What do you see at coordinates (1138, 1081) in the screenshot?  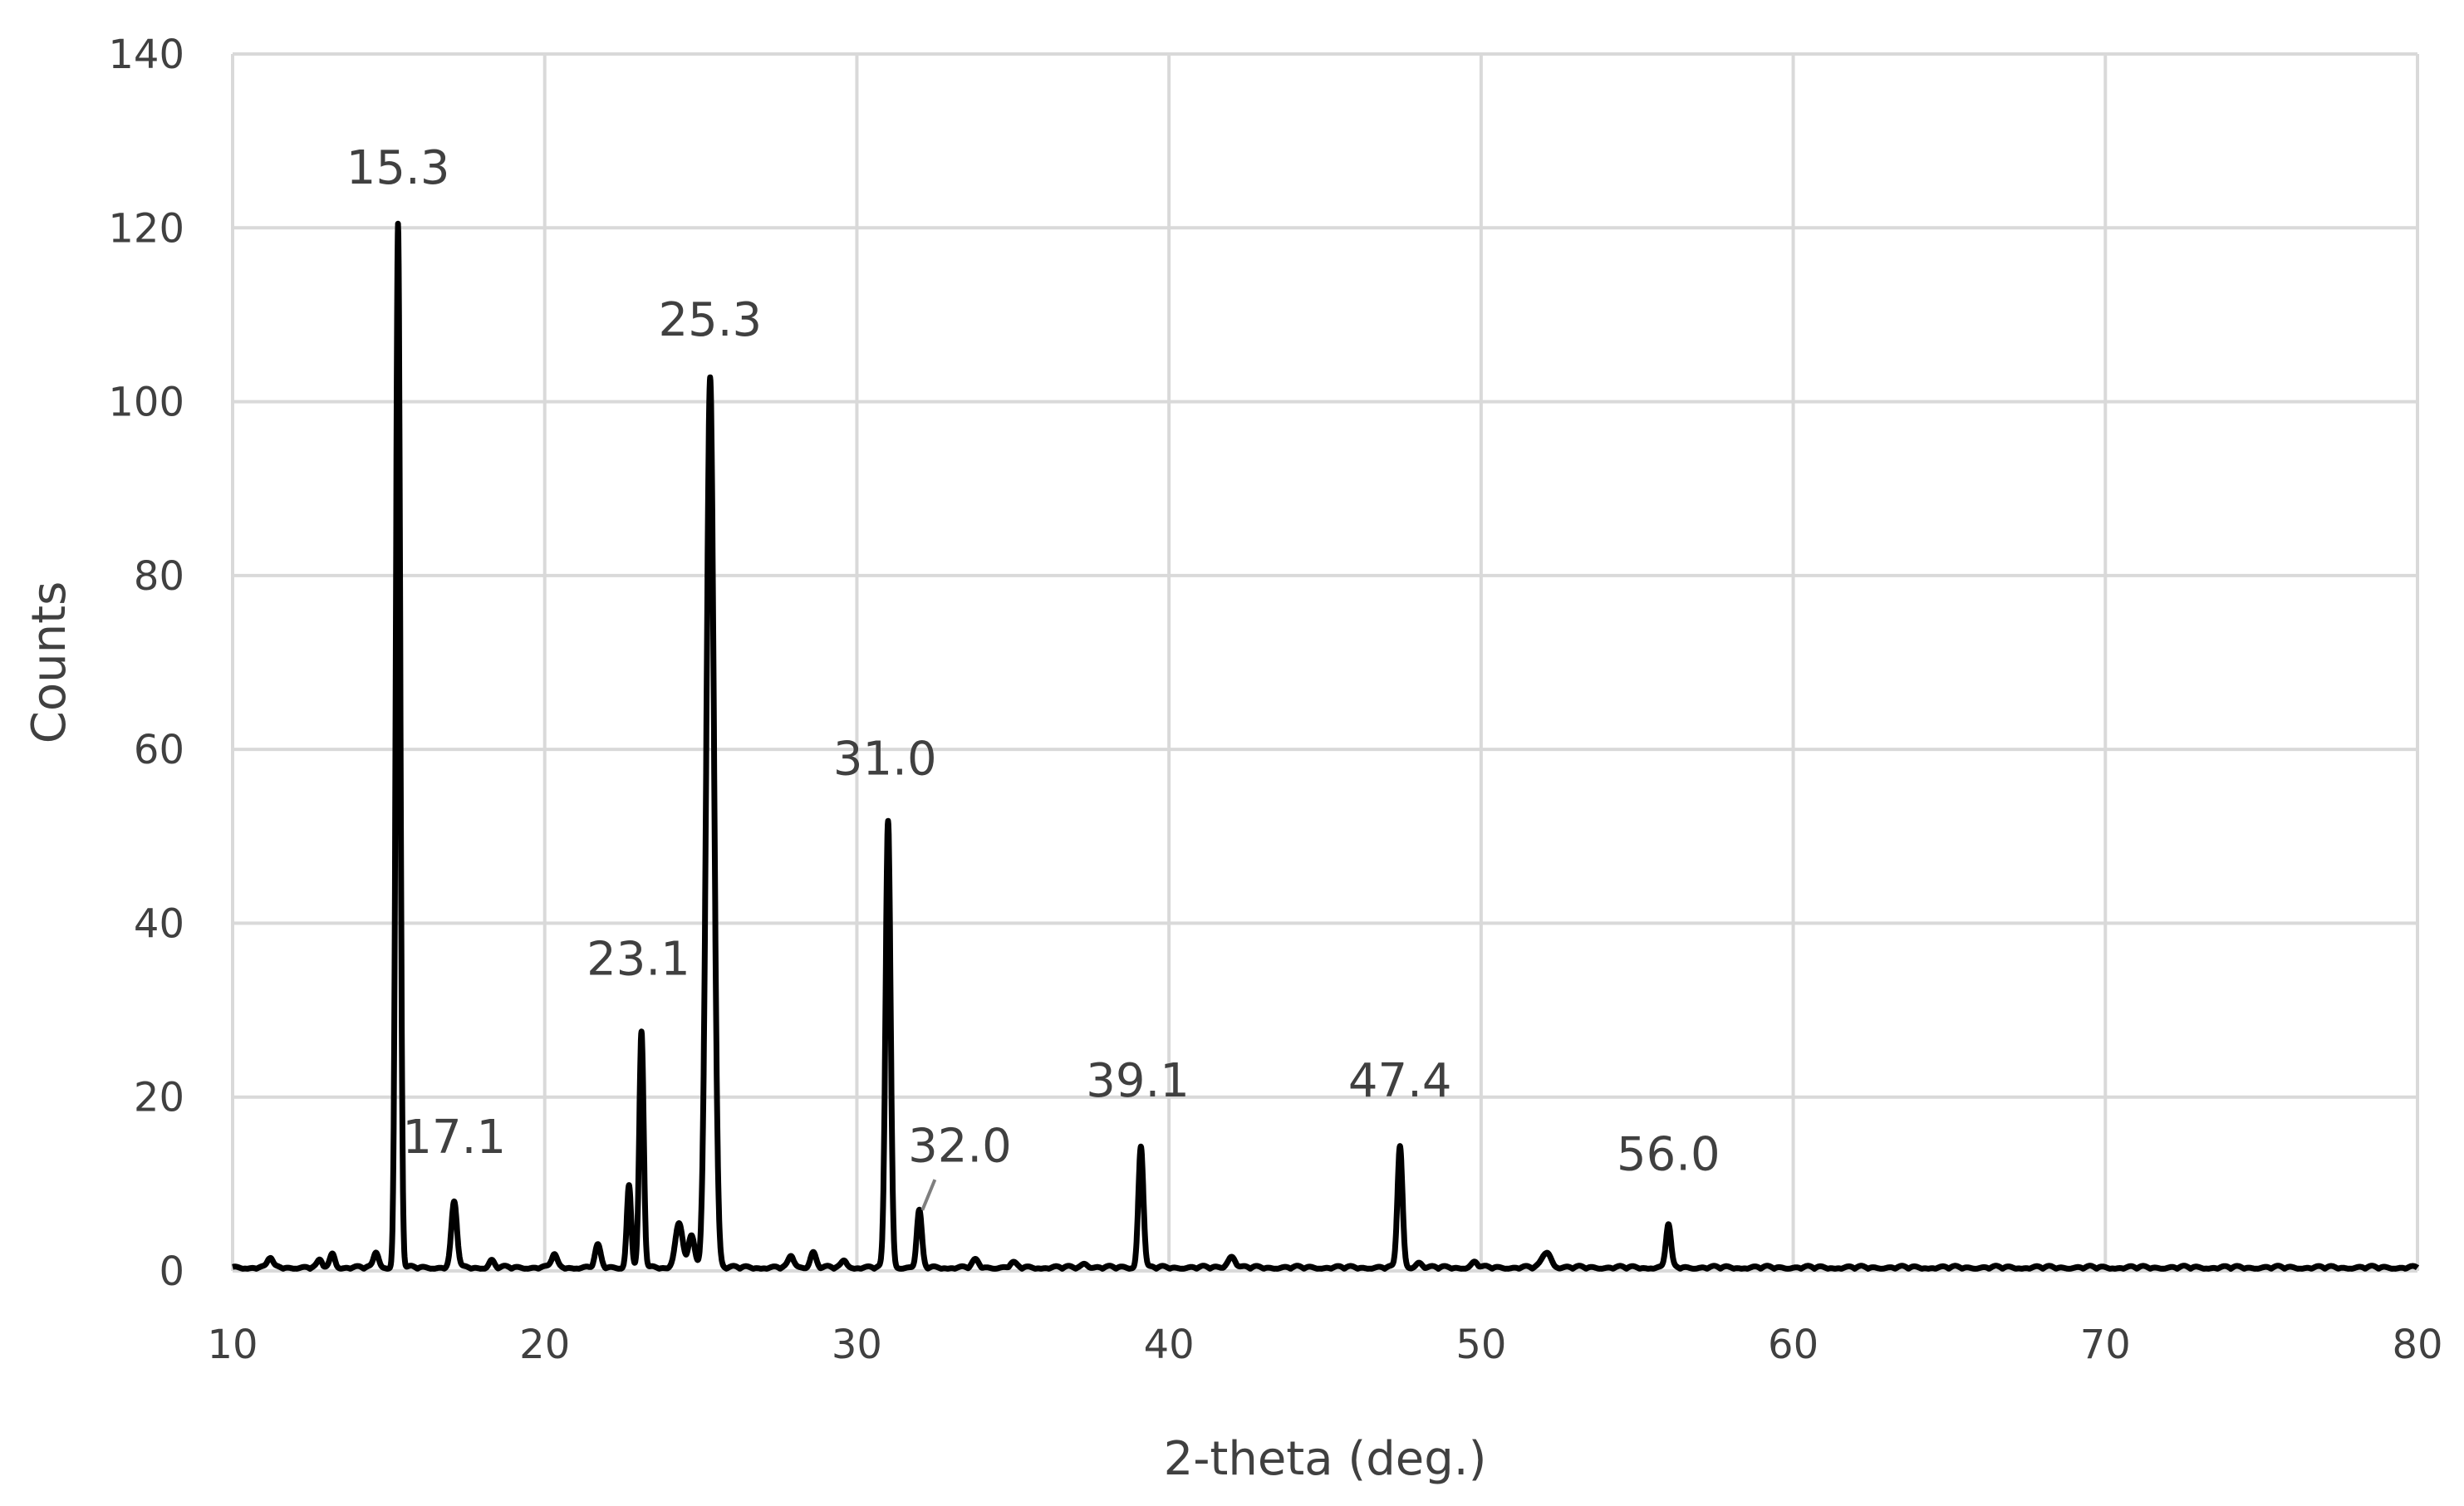 I see `peak-label: 39.1` at bounding box center [1138, 1081].